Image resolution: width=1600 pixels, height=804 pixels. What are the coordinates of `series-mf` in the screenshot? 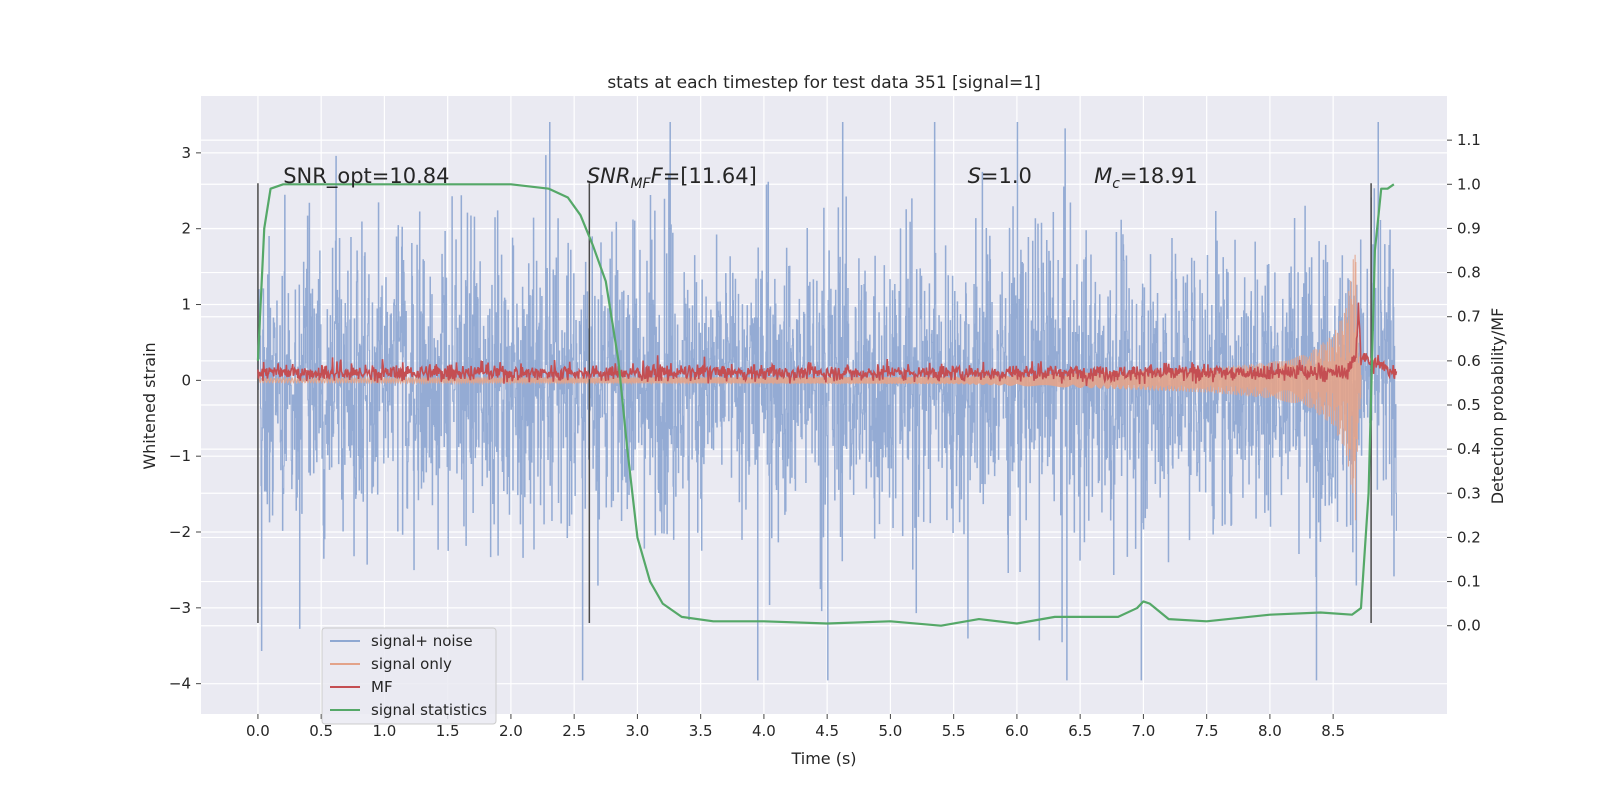 It's located at (827, 344).